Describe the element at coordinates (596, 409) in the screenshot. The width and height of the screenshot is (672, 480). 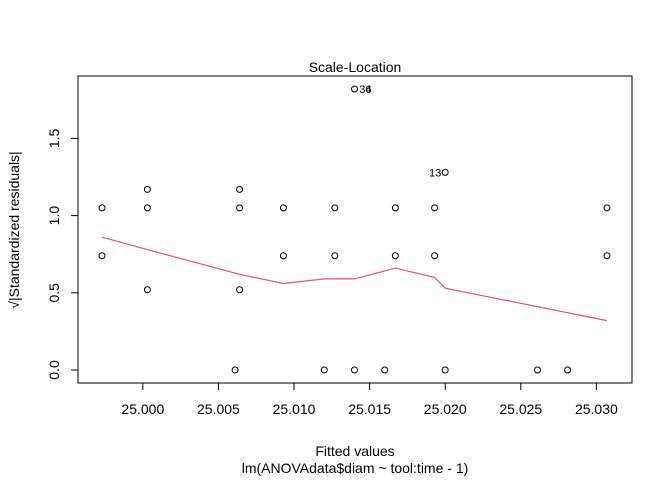
I see `x-tick-label: 25.030` at that location.